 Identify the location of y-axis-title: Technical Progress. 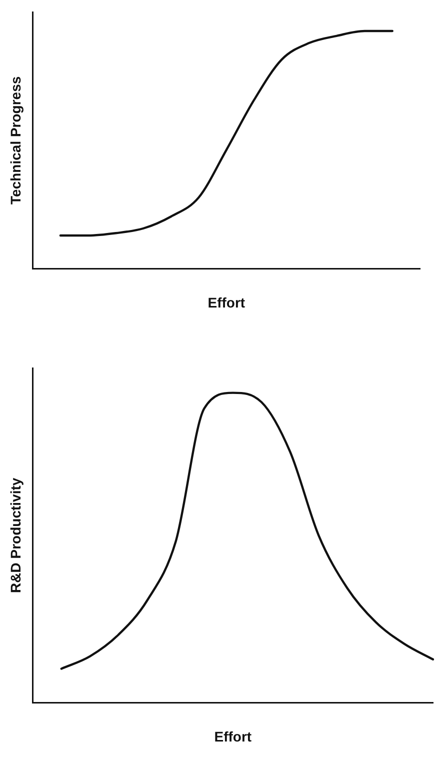
(15, 140).